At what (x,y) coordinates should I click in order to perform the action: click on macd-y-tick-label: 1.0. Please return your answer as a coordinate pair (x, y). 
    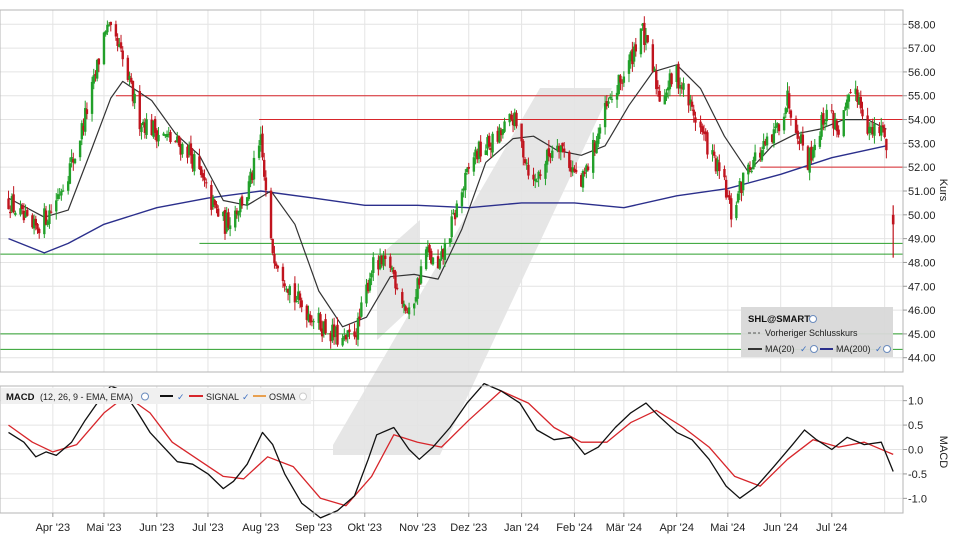
    Looking at the image, I should click on (915, 402).